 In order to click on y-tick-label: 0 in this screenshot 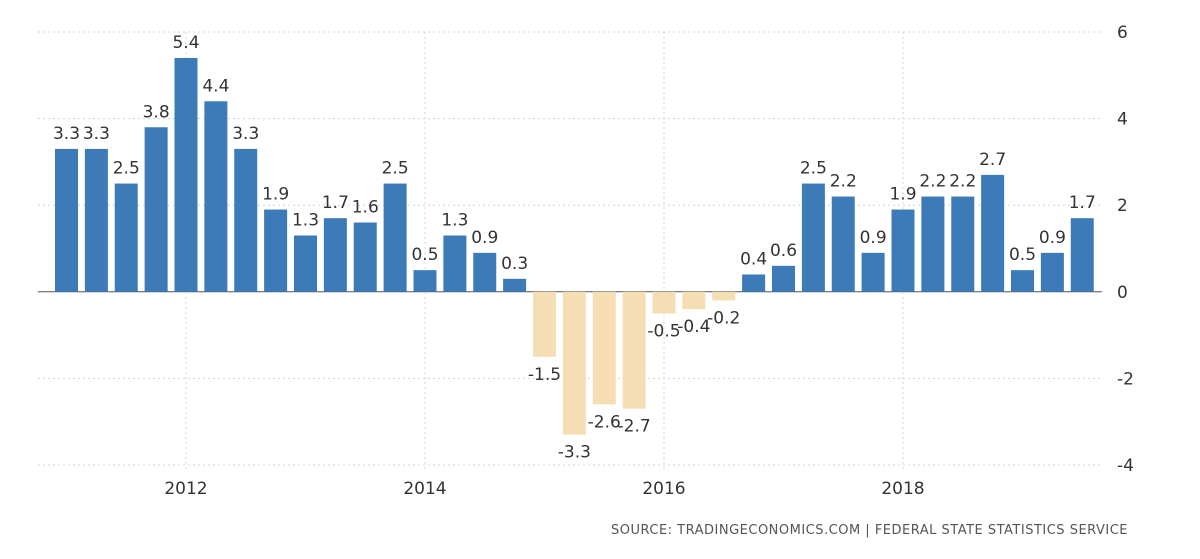, I will do `click(1122, 293)`.